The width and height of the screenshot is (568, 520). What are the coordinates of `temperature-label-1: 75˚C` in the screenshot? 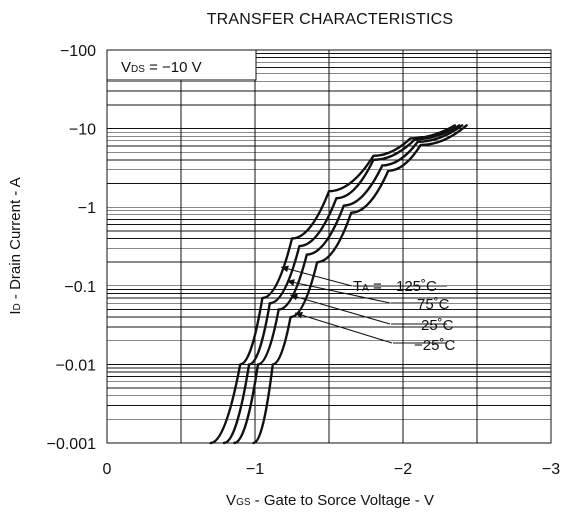 It's located at (433, 304).